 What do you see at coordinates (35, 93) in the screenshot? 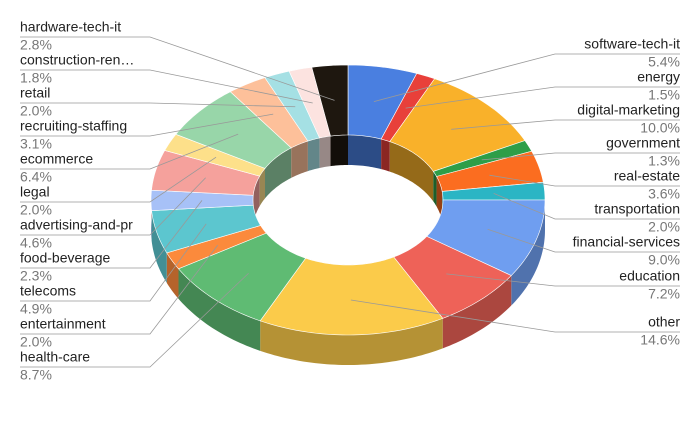
I see `category-label: retail` at bounding box center [35, 93].